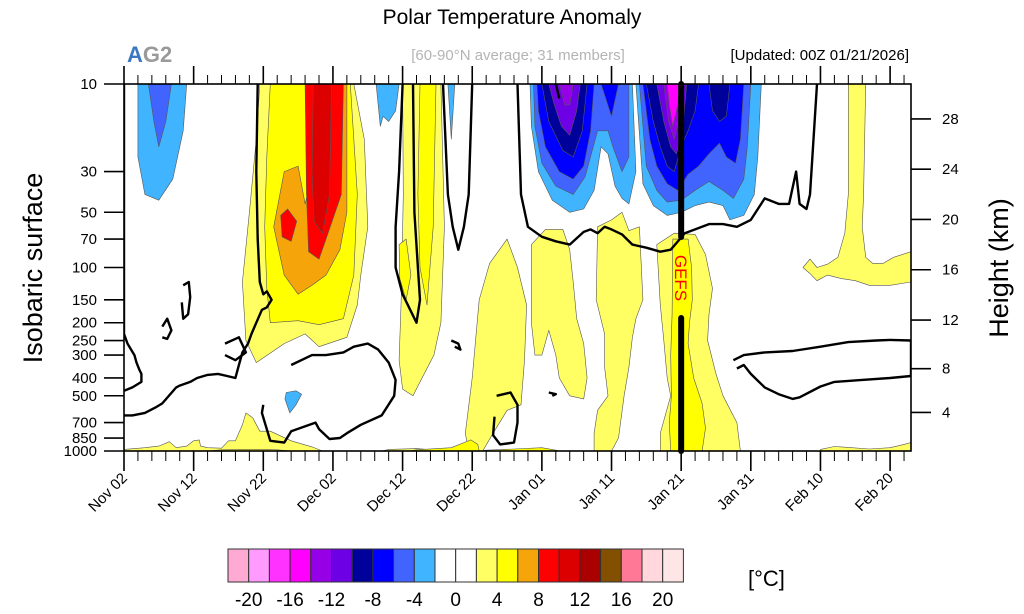 The width and height of the screenshot is (1024, 614). Describe the element at coordinates (88, 239) in the screenshot. I see `y-tick-label: 70` at that location.